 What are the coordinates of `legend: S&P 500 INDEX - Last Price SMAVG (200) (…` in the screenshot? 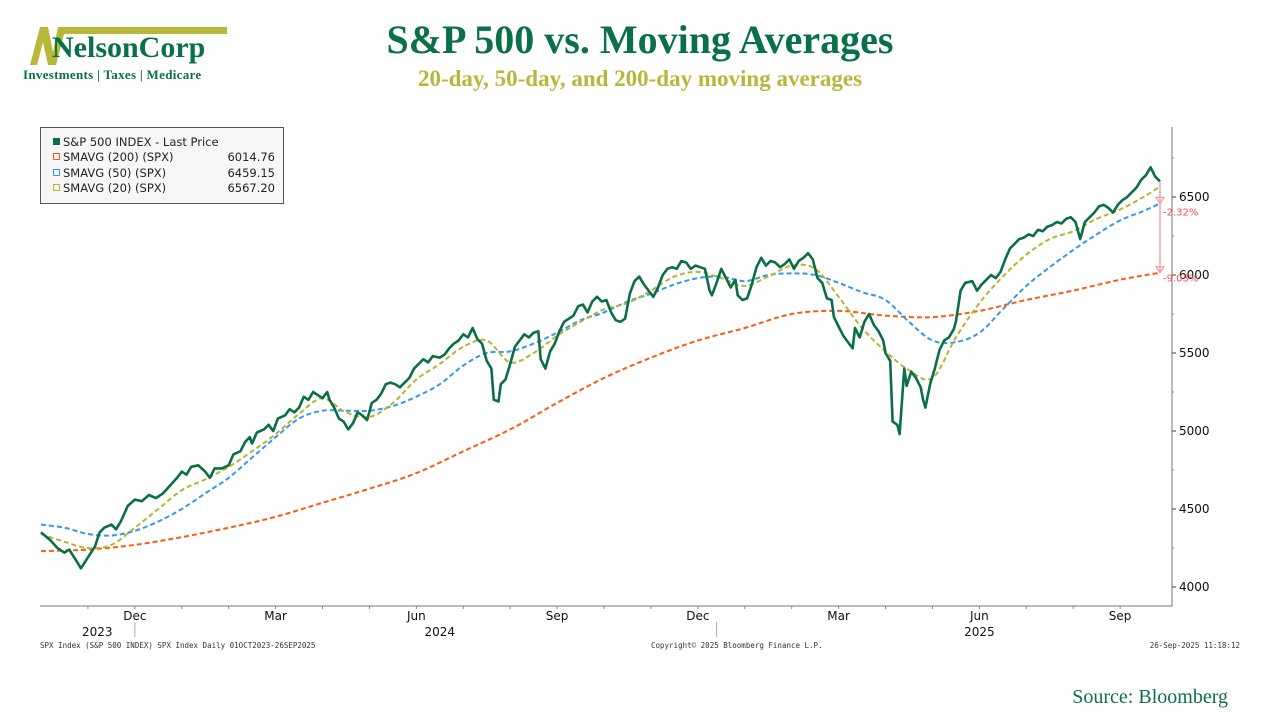 It's located at (162, 165).